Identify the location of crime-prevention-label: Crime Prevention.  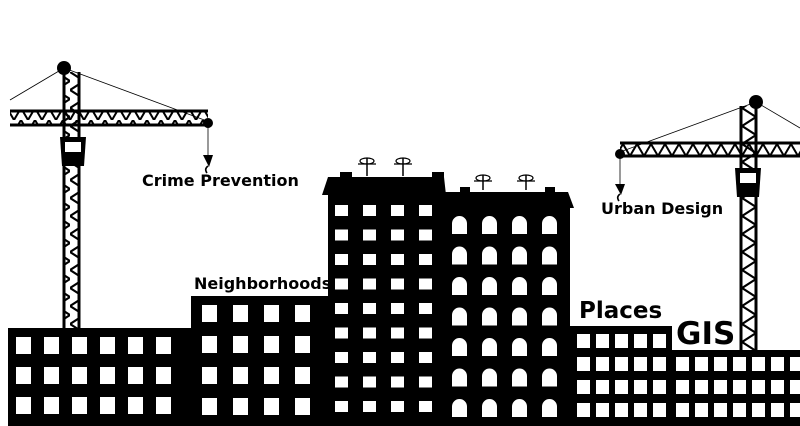
(220, 180).